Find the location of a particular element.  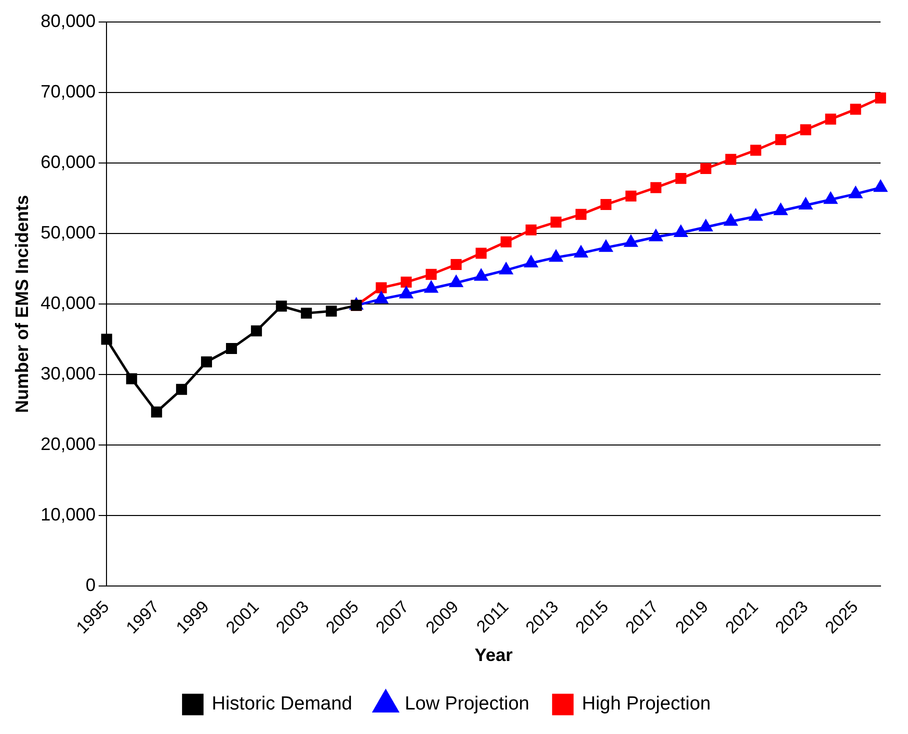

legend-label: Historic Demand is located at coordinates (282, 704).